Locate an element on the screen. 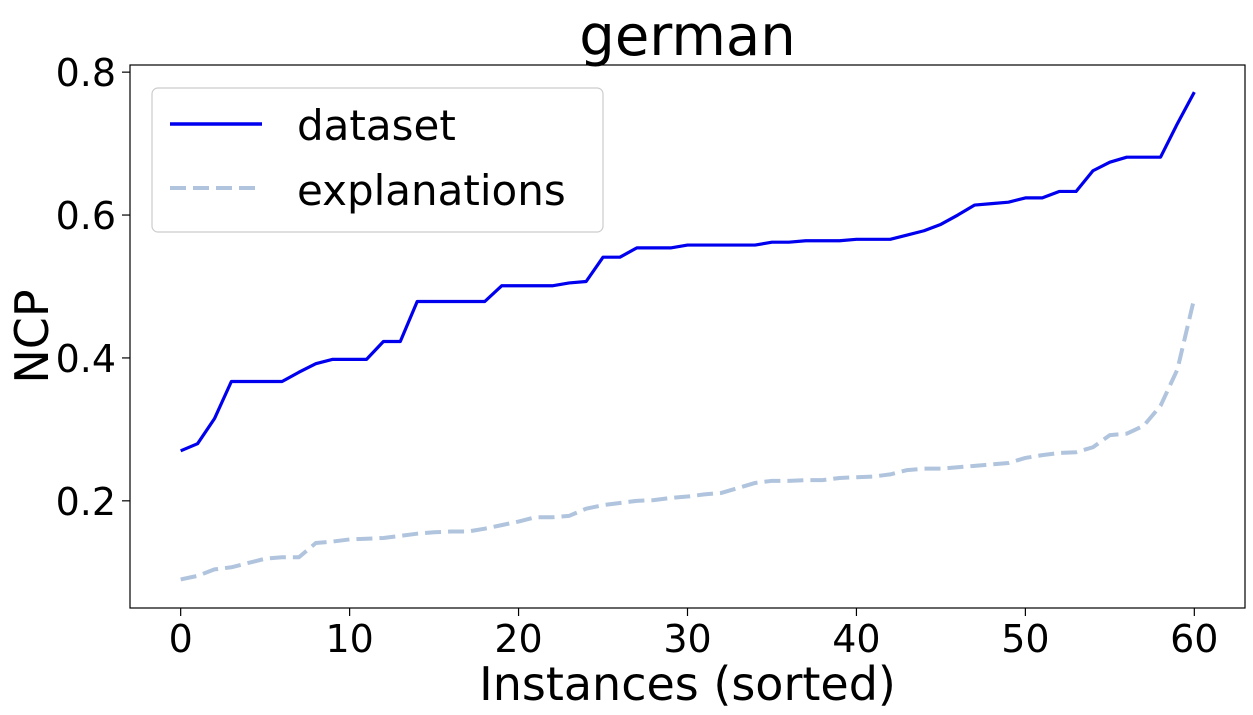  x-axis: 0 10 20 30 40 50 60 is located at coordinates (693, 634).